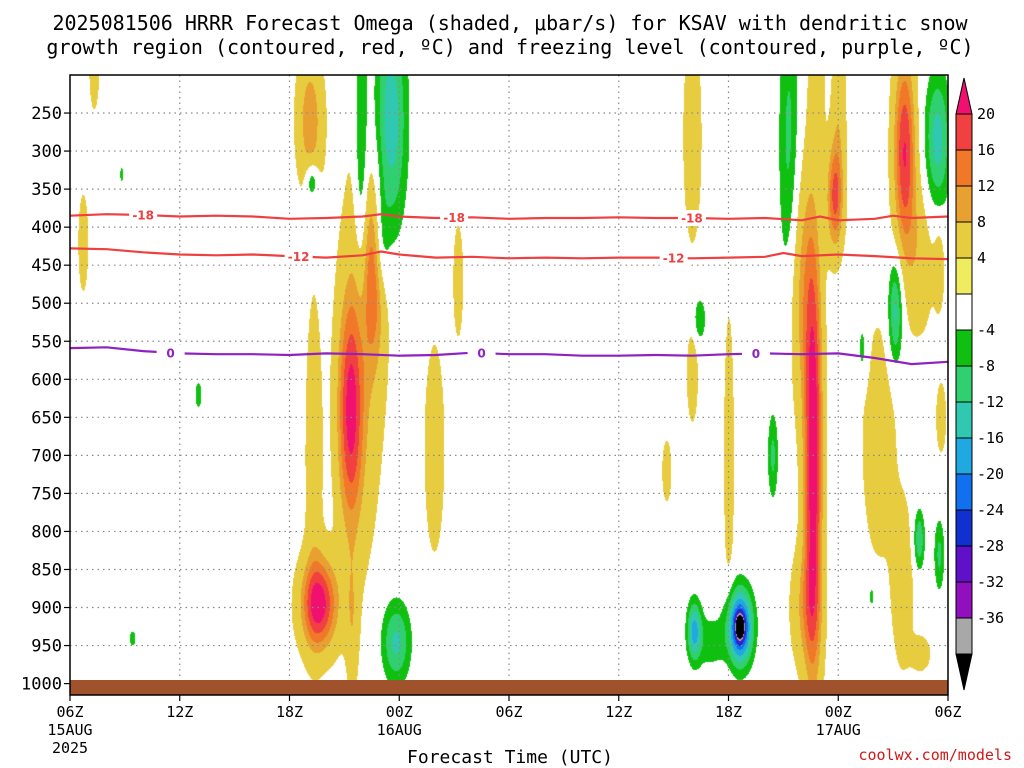  I want to click on y-tick-label: 850, so click(46, 570).